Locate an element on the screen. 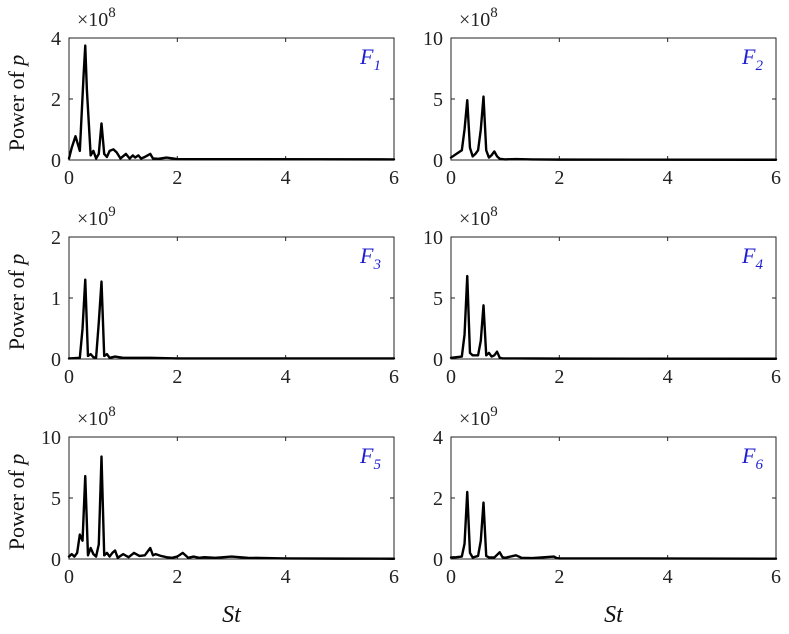 This screenshot has height=634, width=789. panel-2: 0 2 4 6 0 5 10 ×10⁸ F2 is located at coordinates (602, 97).